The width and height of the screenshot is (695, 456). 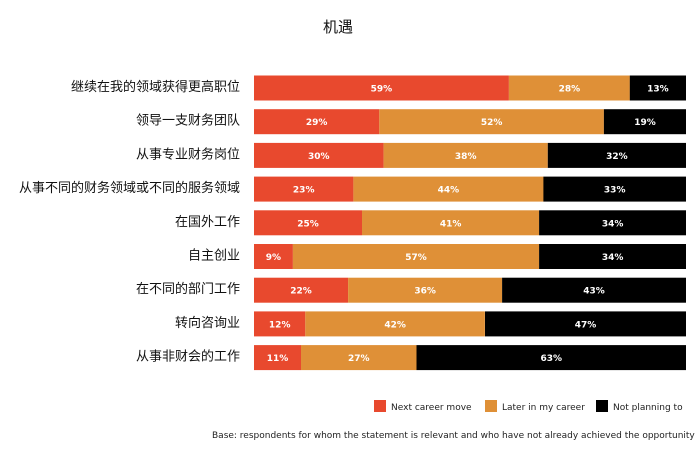 I want to click on data-label: 25%, so click(x=308, y=224).